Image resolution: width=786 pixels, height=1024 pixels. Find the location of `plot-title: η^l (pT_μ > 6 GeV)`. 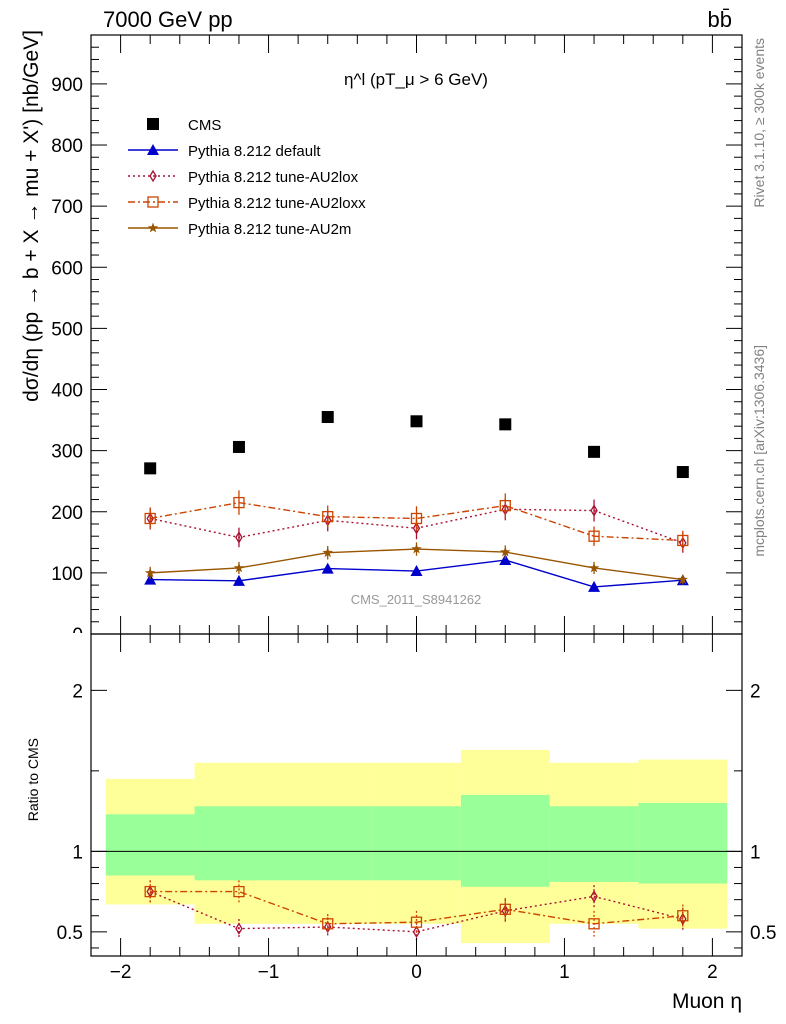

plot-title: η^l (pT_μ > 6 GeV) is located at coordinates (416, 79).